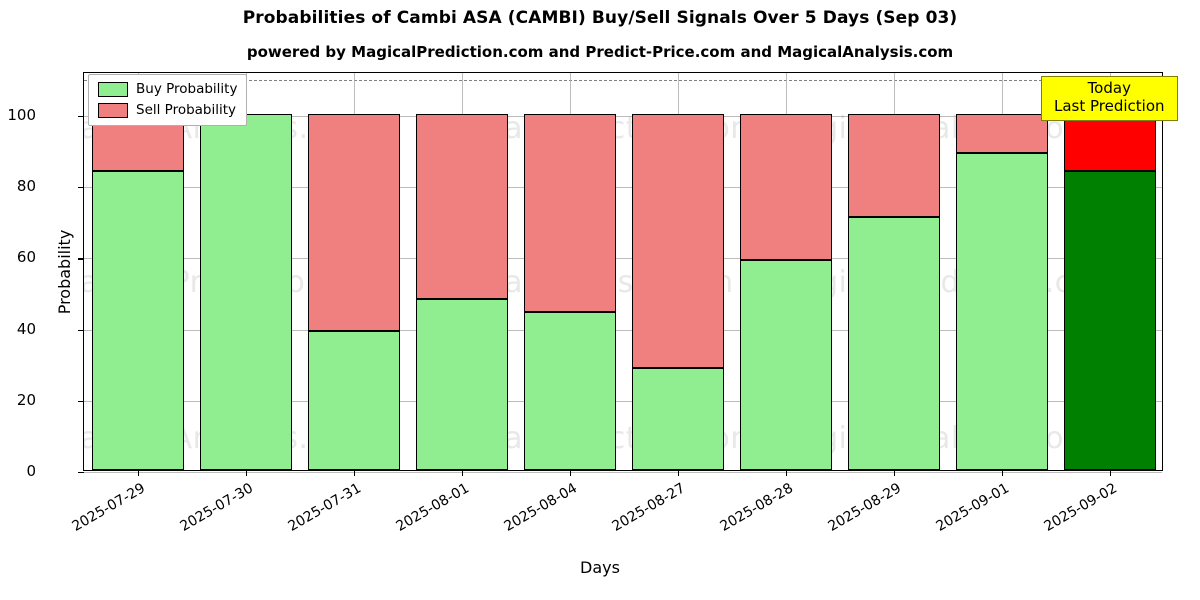 The image size is (1200, 600). Describe the element at coordinates (864, 507) in the screenshot. I see `x-tick-label: 2025-08-29` at that location.